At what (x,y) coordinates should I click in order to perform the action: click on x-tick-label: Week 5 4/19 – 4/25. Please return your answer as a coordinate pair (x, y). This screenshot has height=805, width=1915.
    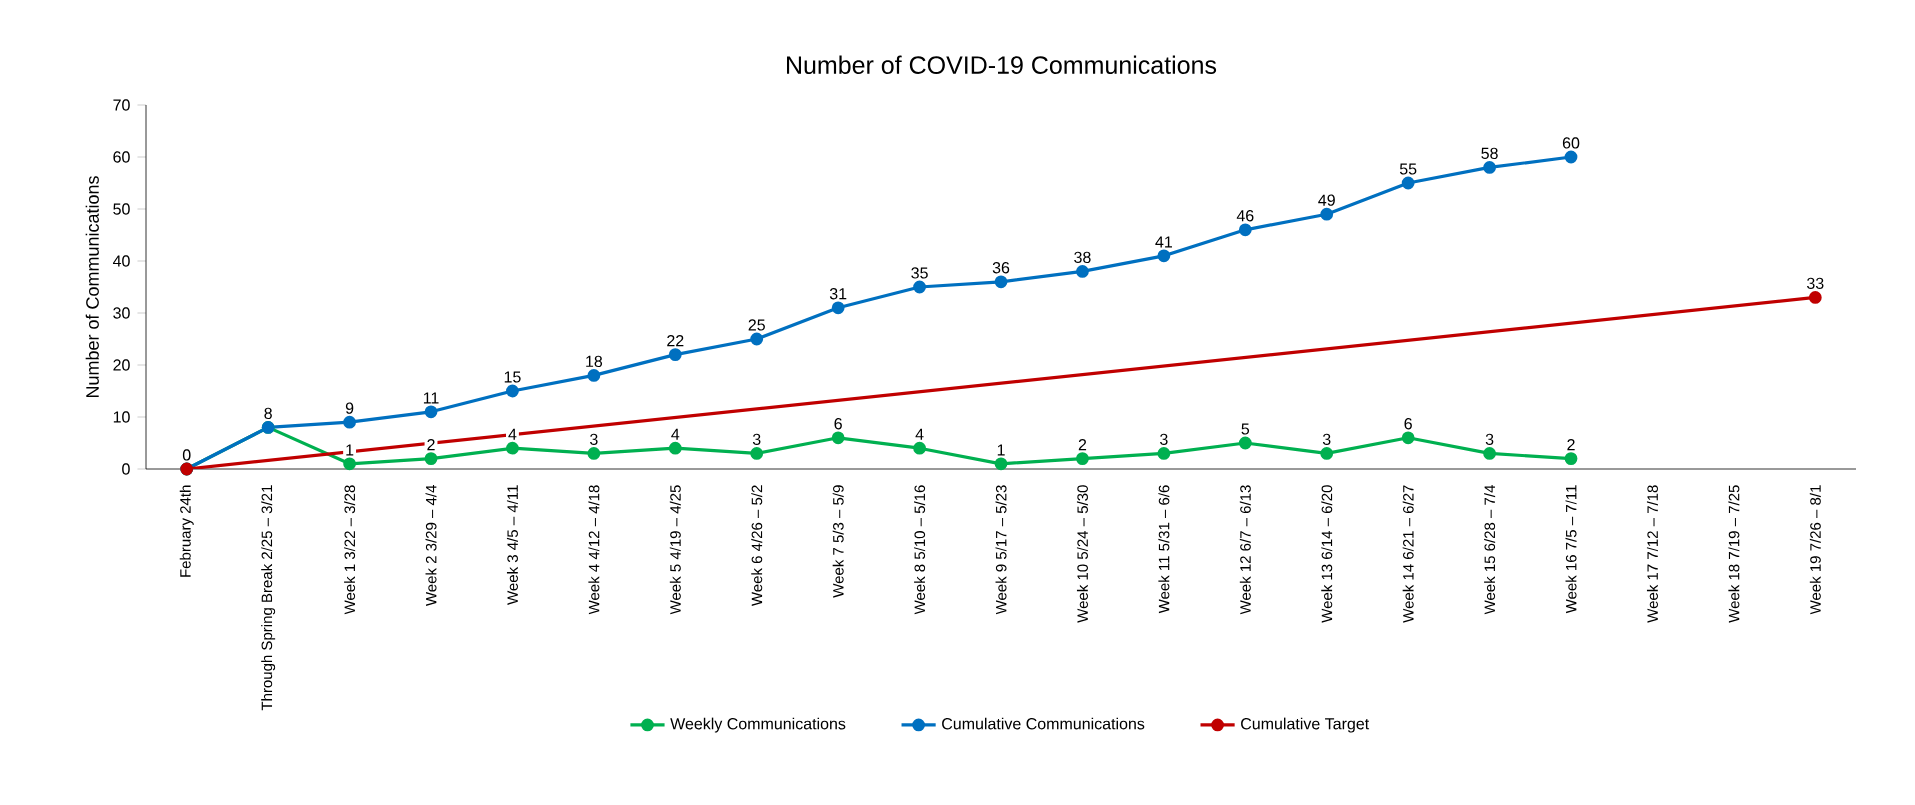
    Looking at the image, I should click on (675, 550).